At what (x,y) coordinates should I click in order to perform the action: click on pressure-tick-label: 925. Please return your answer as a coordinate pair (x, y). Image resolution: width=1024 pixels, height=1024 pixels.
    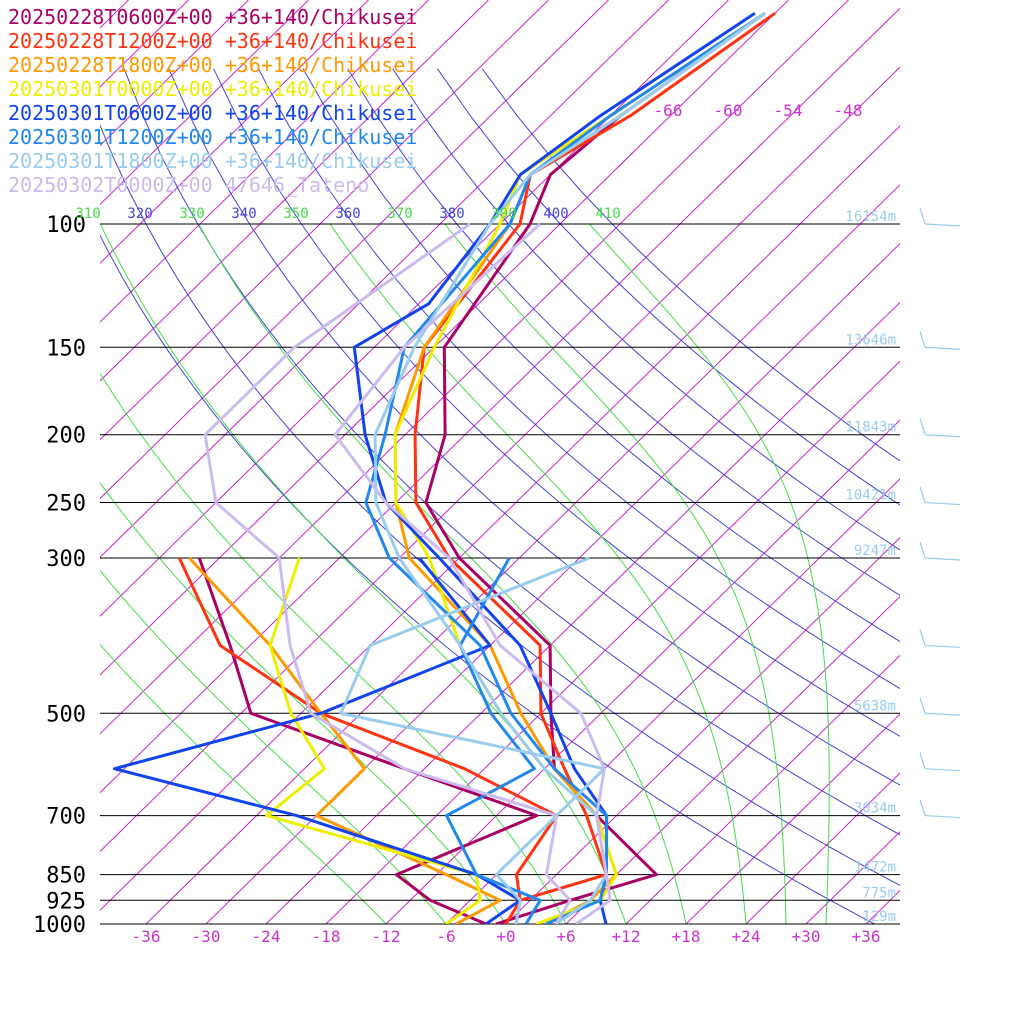
    Looking at the image, I should click on (66, 901).